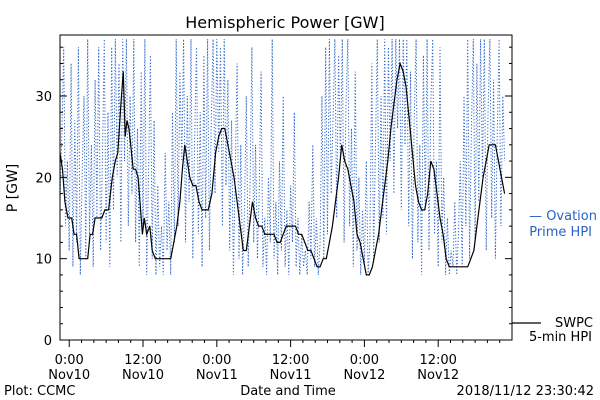 The image size is (600, 400). I want to click on footer-plot-credit: Plot: CCMC, so click(39, 391).